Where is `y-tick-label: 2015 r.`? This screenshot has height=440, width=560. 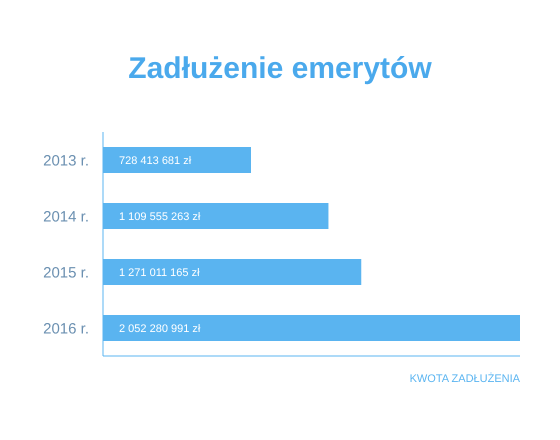
y-tick-label: 2015 r. is located at coordinates (66, 273).